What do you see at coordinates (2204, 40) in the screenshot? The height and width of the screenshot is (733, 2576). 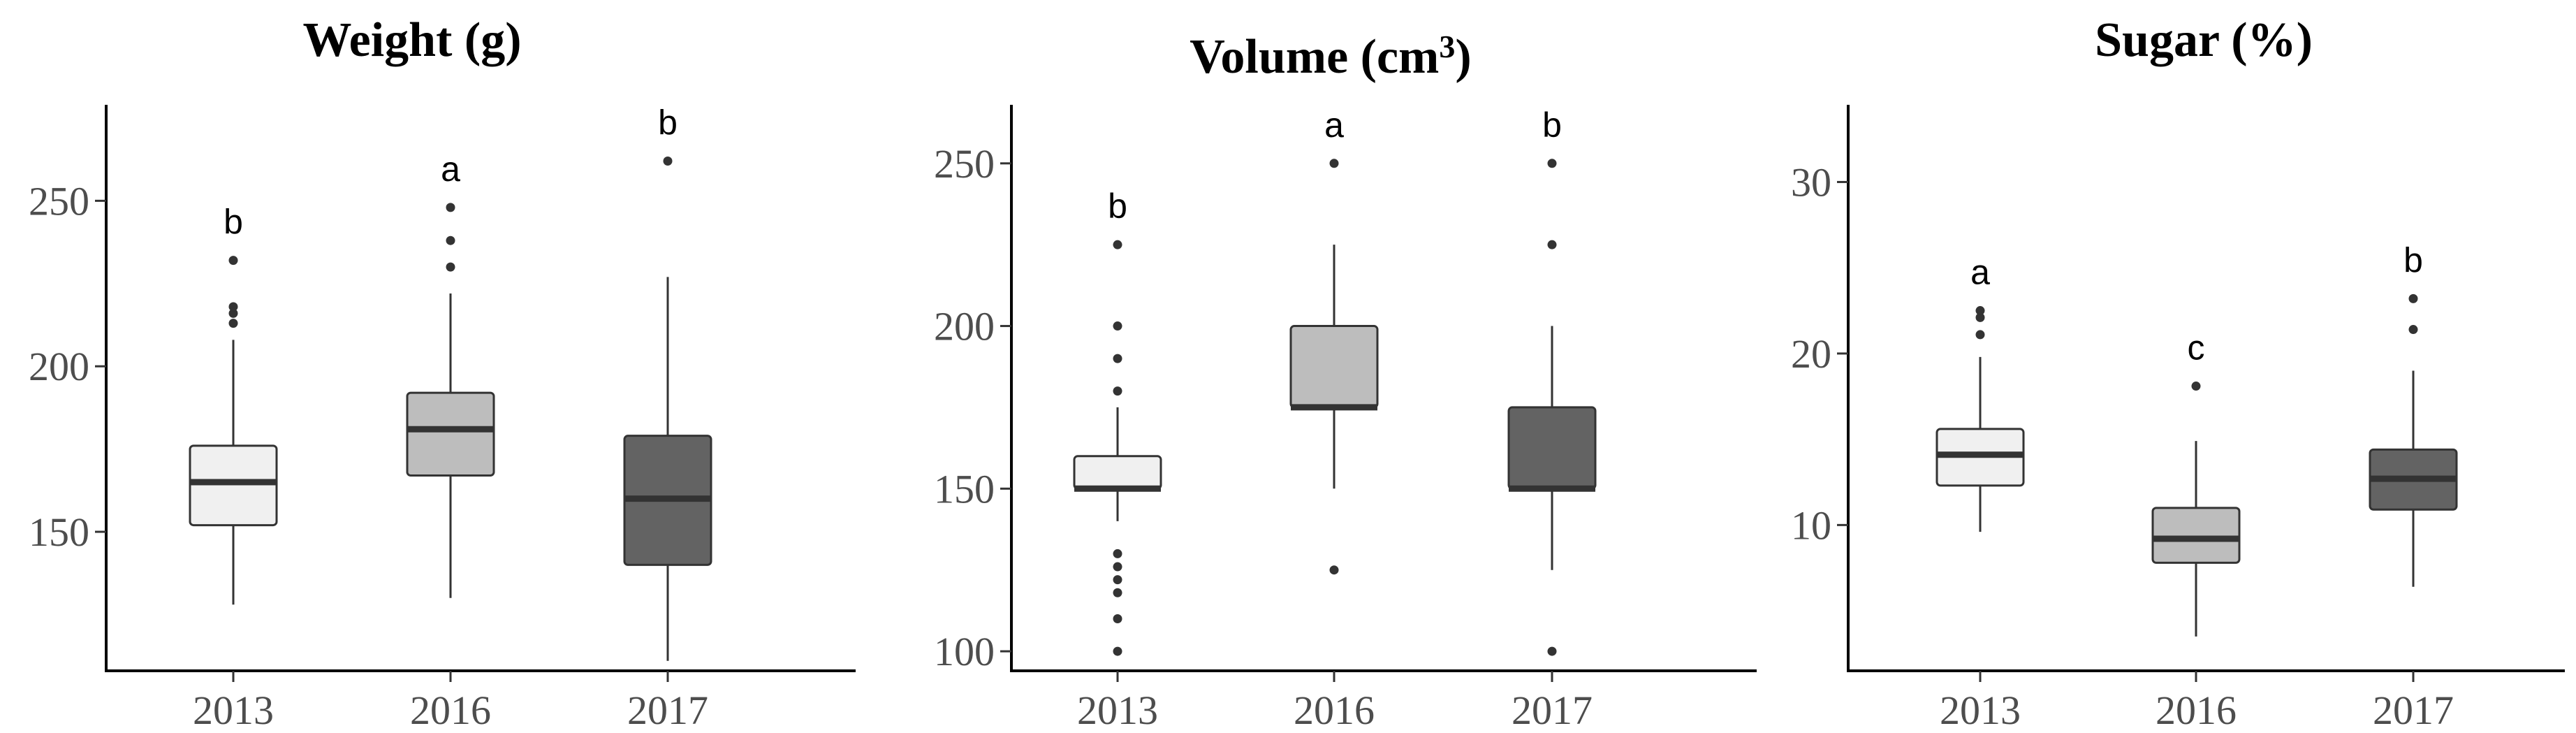 I see `panel-title: Sugar (%)` at bounding box center [2204, 40].